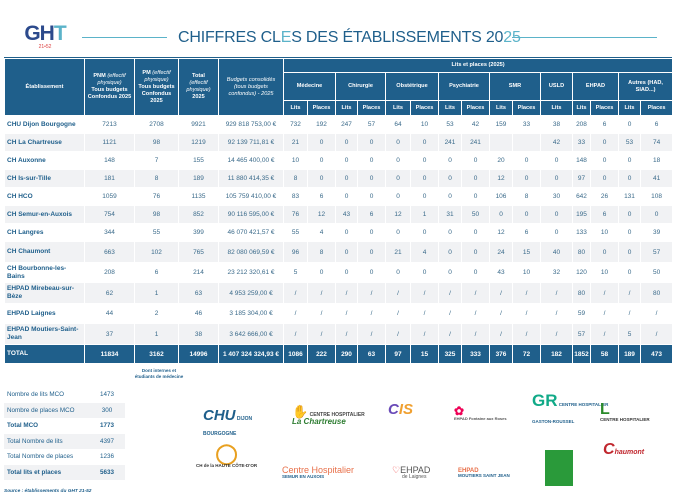  Describe the element at coordinates (556, 124) in the screenshot. I see `cell-value: 38` at that location.